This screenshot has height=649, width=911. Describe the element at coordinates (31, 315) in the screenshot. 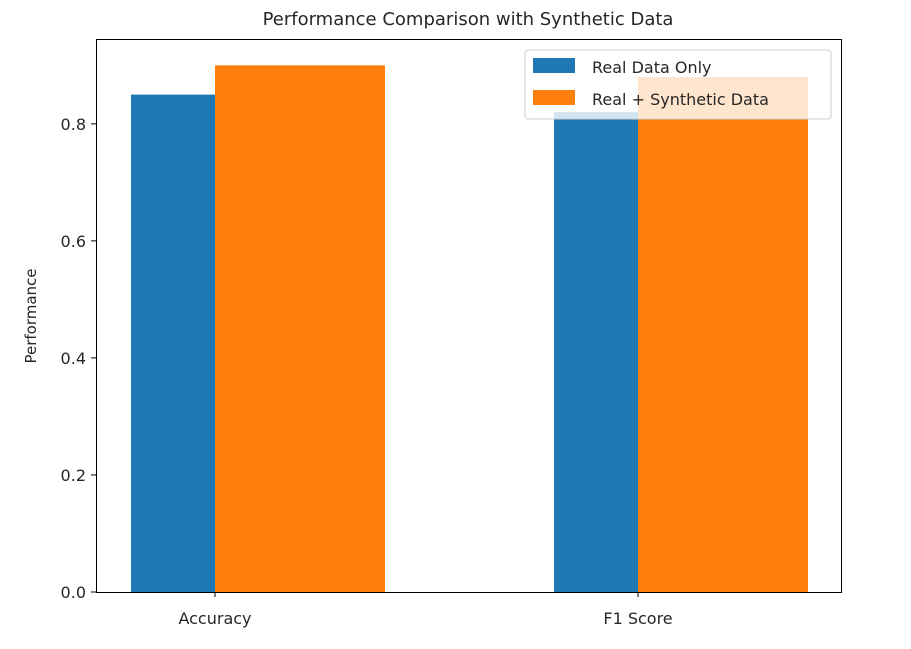

I see `y-axis-label: Performance` at that location.